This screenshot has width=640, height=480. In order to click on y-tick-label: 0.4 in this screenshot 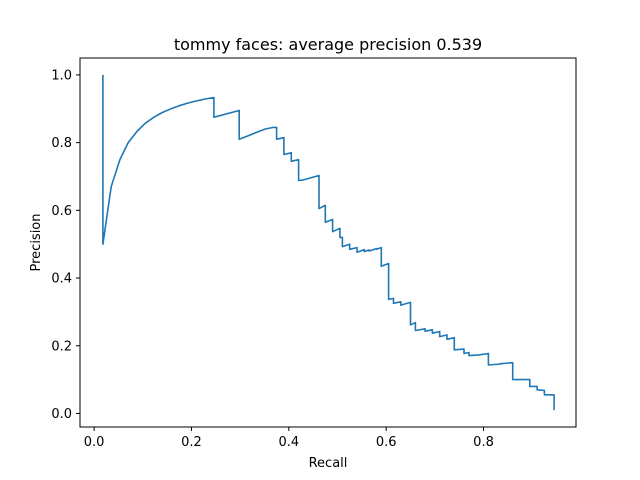, I will do `click(61, 279)`.